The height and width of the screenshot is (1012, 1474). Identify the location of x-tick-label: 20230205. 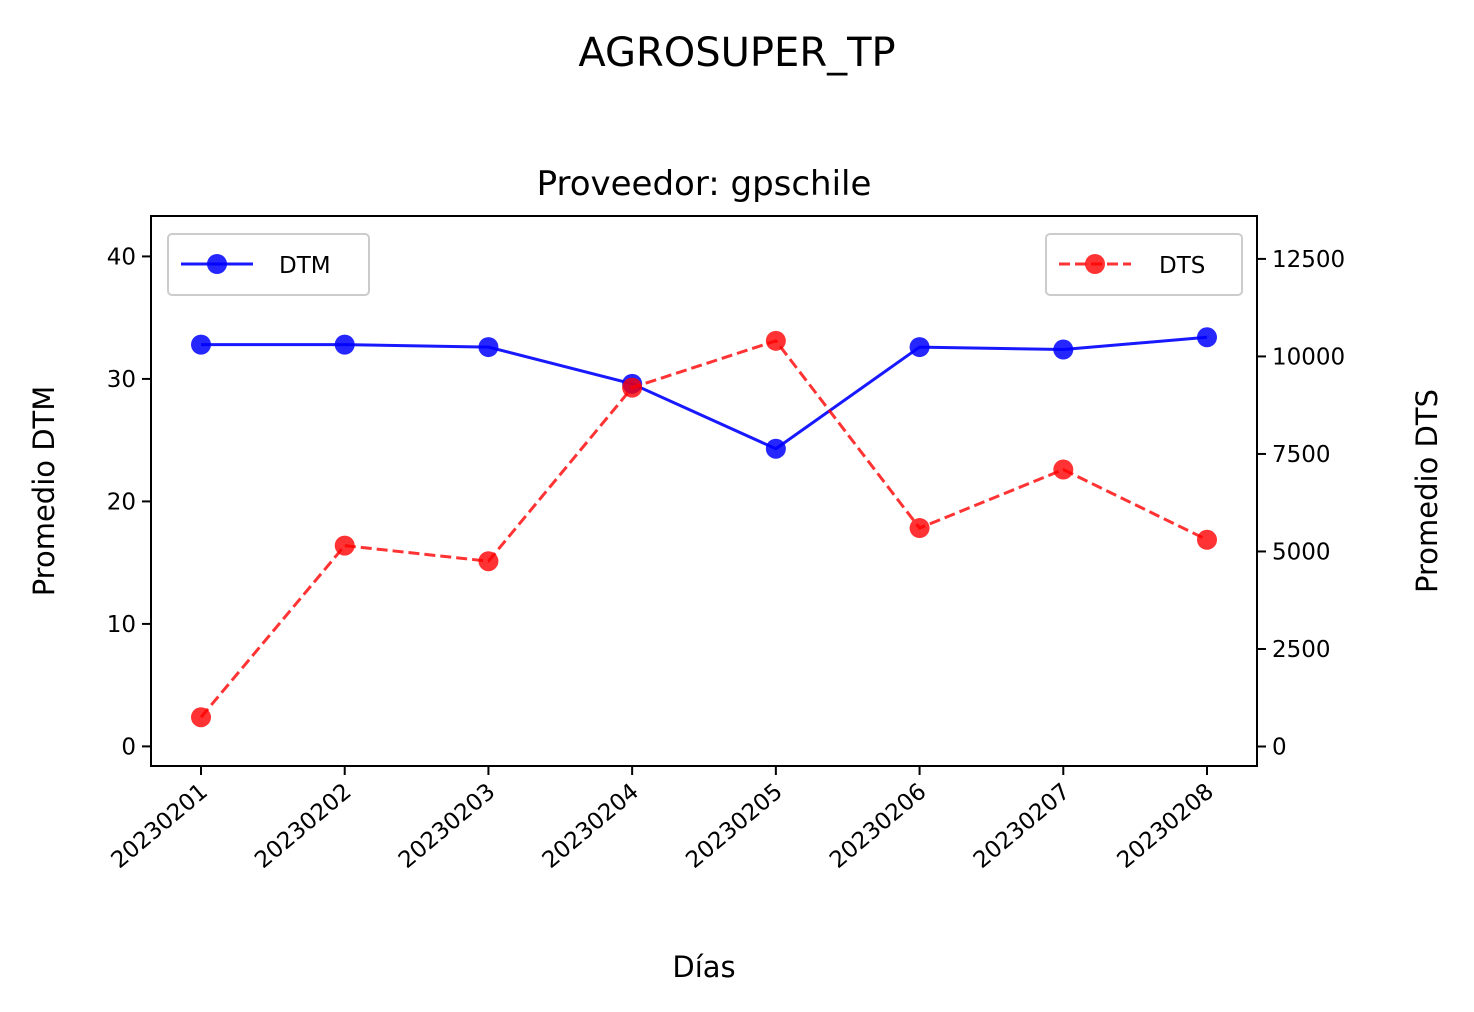
(734, 826).